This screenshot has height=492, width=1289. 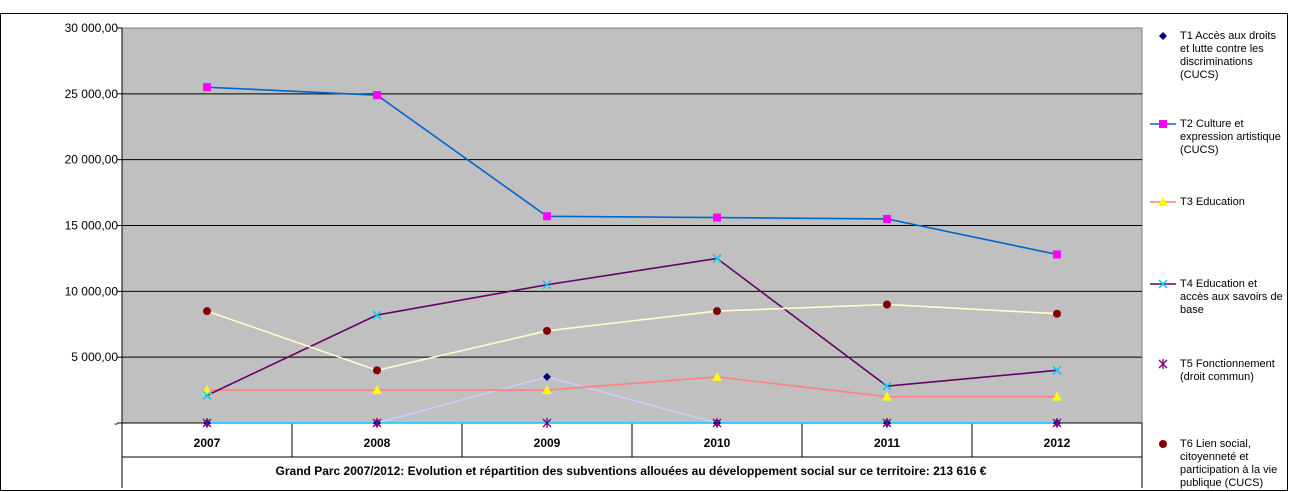 What do you see at coordinates (547, 443) in the screenshot?
I see `x-tick-label: 2009` at bounding box center [547, 443].